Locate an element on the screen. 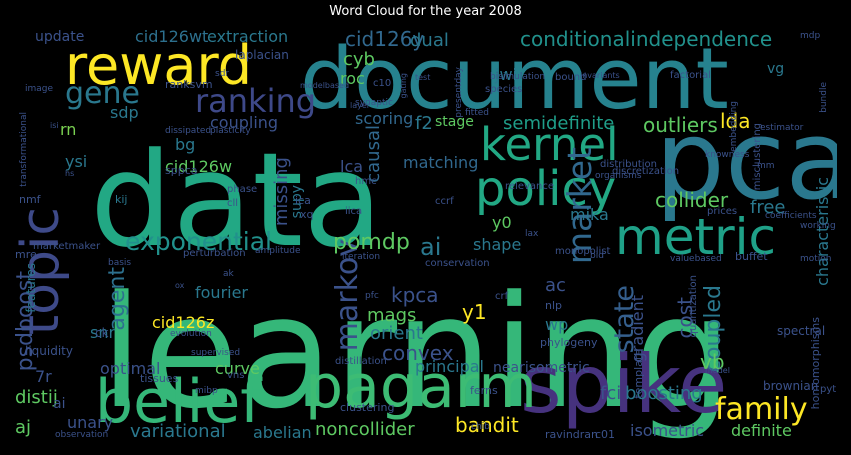 The height and width of the screenshot is (455, 851). cloud-word: spectral is located at coordinates (801, 331).